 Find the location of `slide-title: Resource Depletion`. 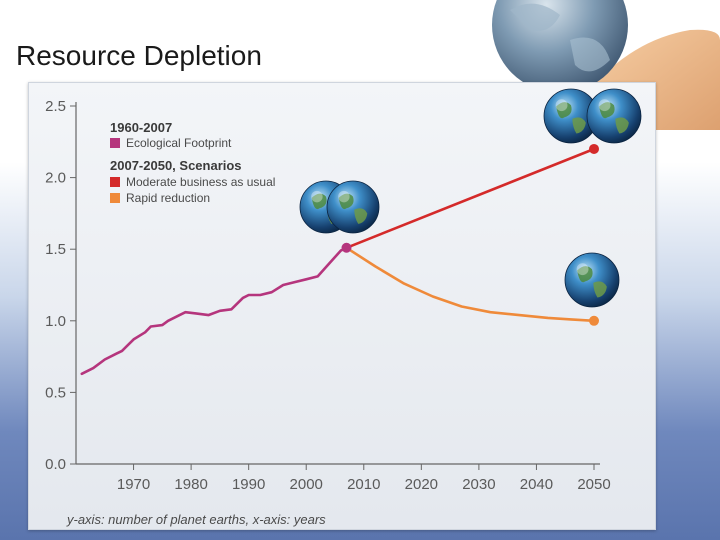

slide-title: Resource Depletion is located at coordinates (139, 55).